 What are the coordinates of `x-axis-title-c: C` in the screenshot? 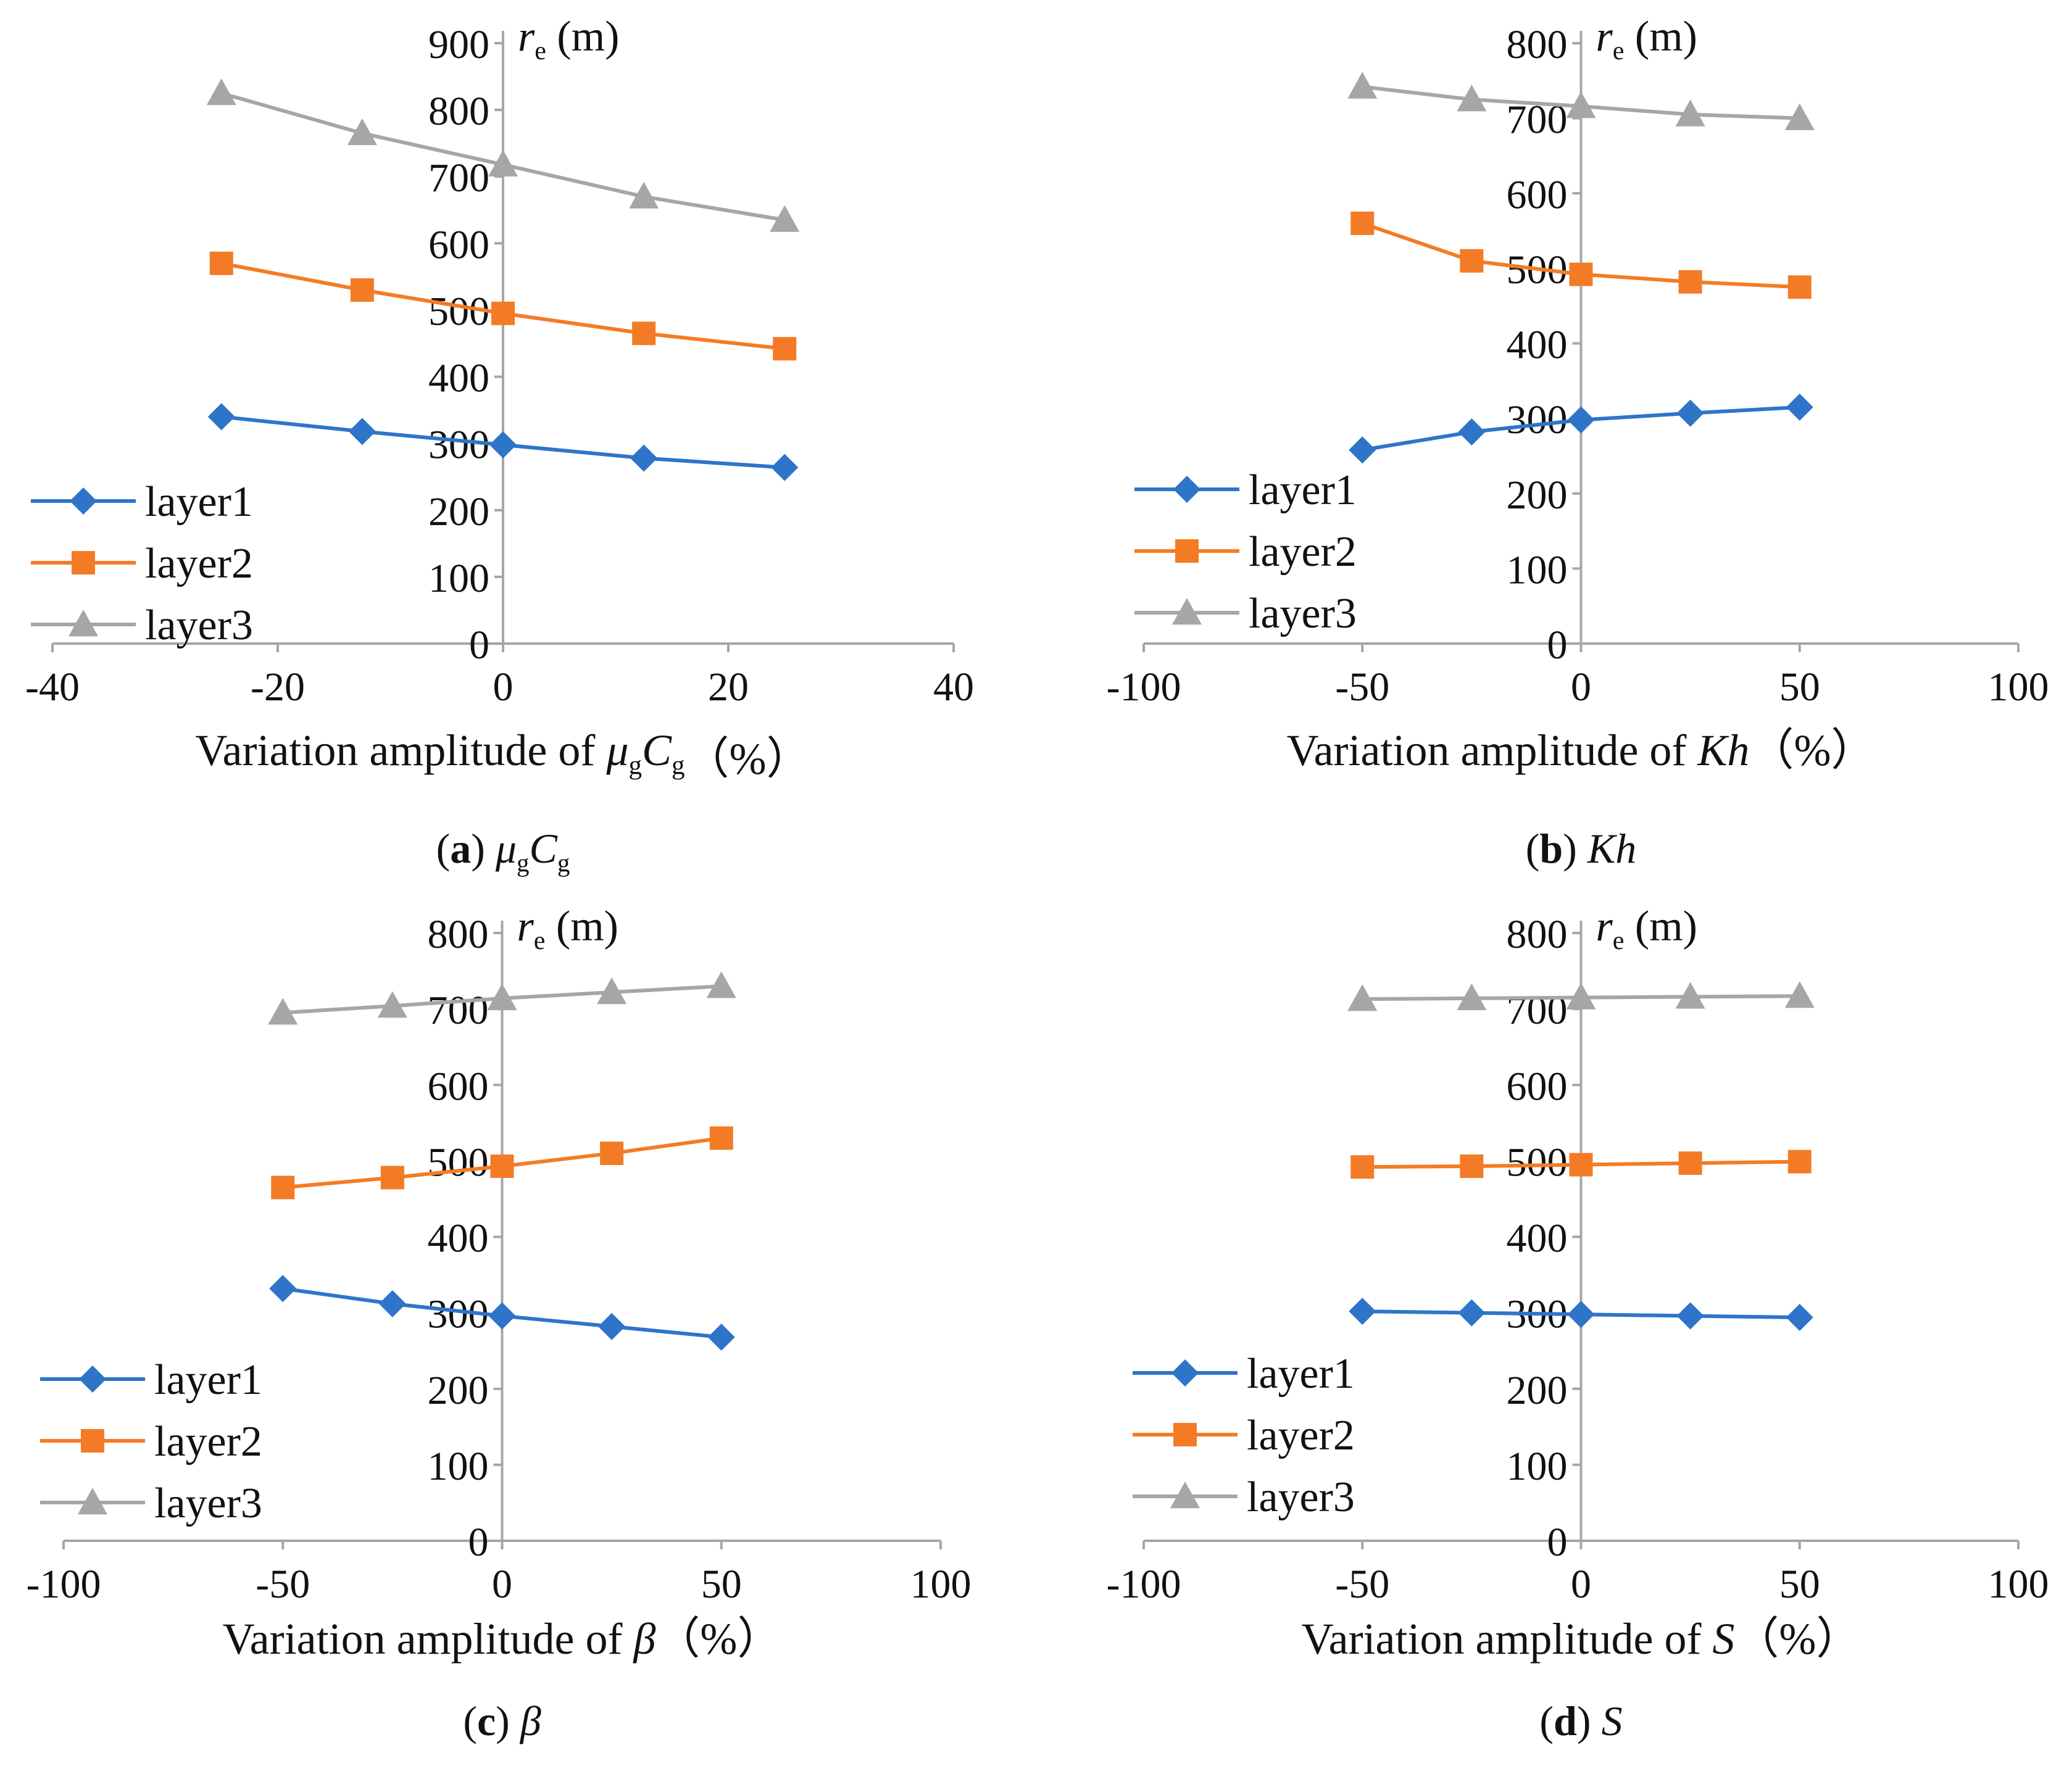 It's located at (657, 751).